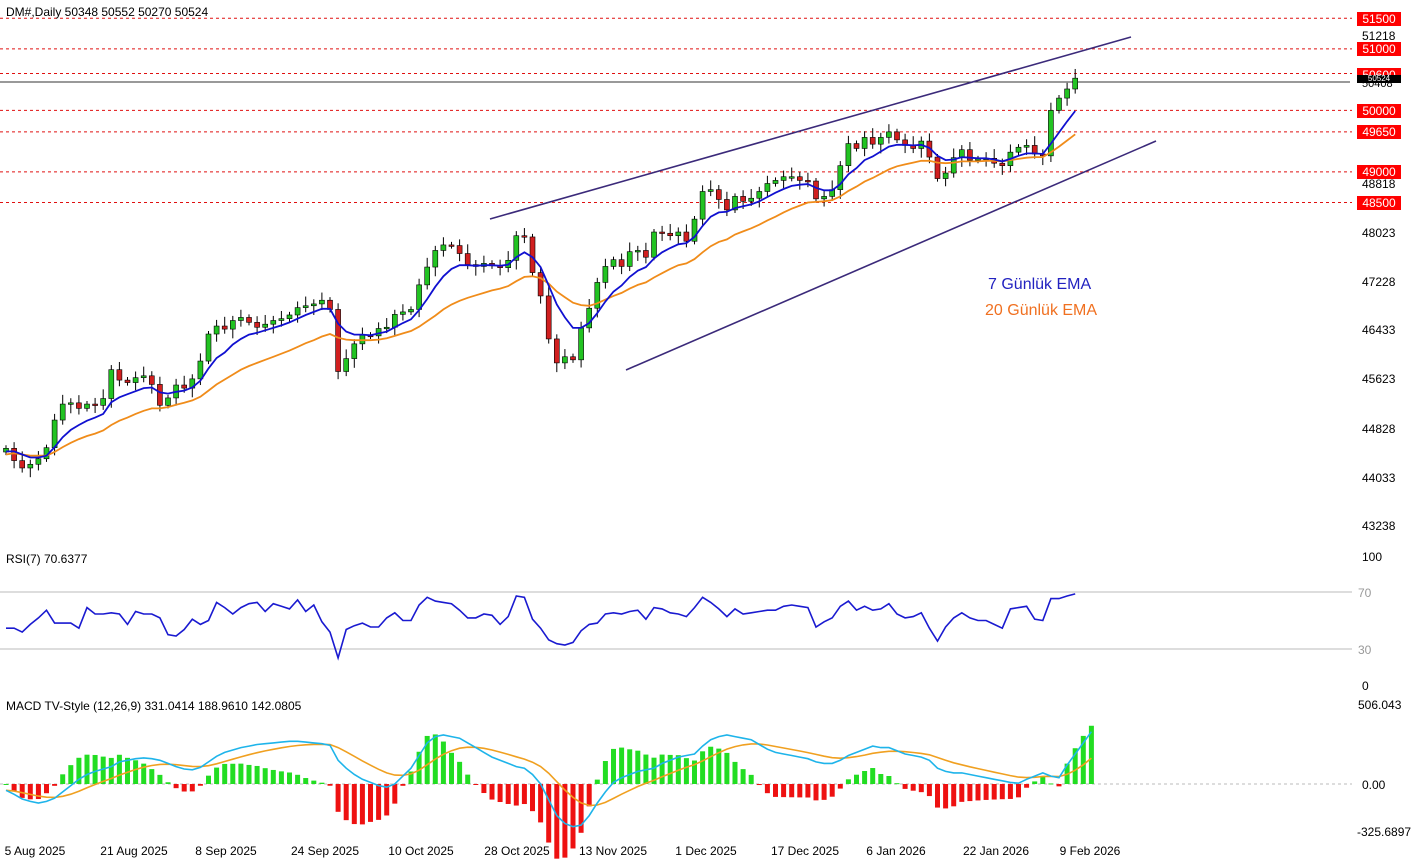 The height and width of the screenshot is (864, 1413). Describe the element at coordinates (891, 255) in the screenshot. I see `channel-lower-line` at that location.